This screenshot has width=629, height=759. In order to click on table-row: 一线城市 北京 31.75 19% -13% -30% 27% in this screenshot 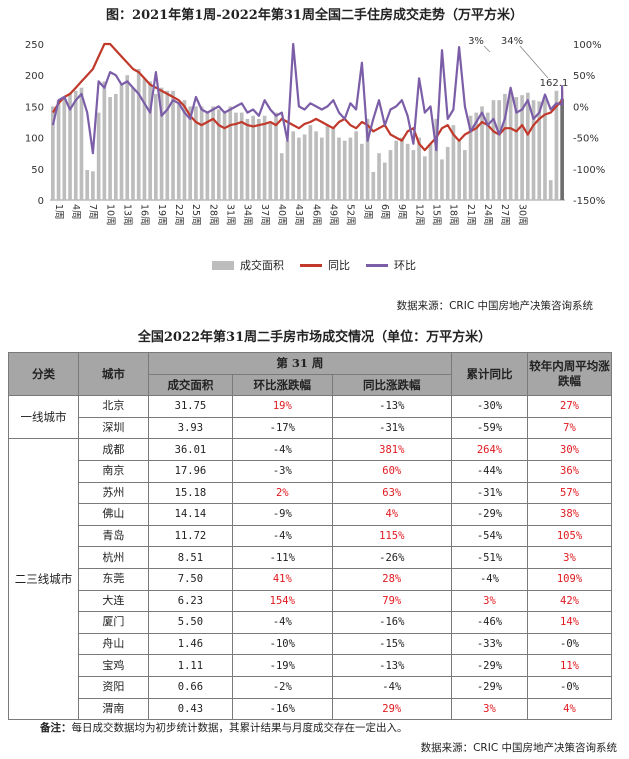, I will do `click(310, 417)`.